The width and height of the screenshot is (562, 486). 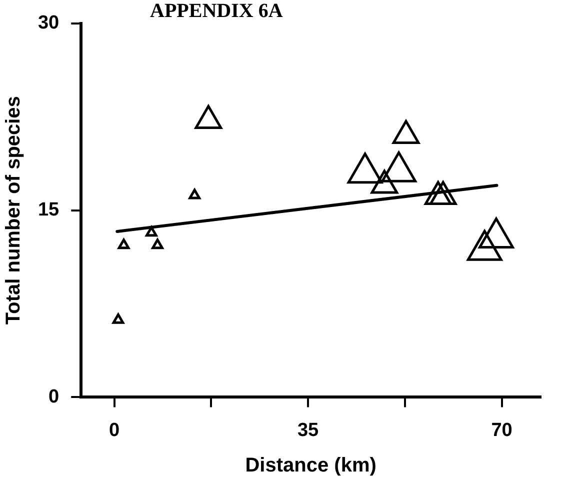 What do you see at coordinates (501, 430) in the screenshot?
I see `x-tick-label: 70` at bounding box center [501, 430].